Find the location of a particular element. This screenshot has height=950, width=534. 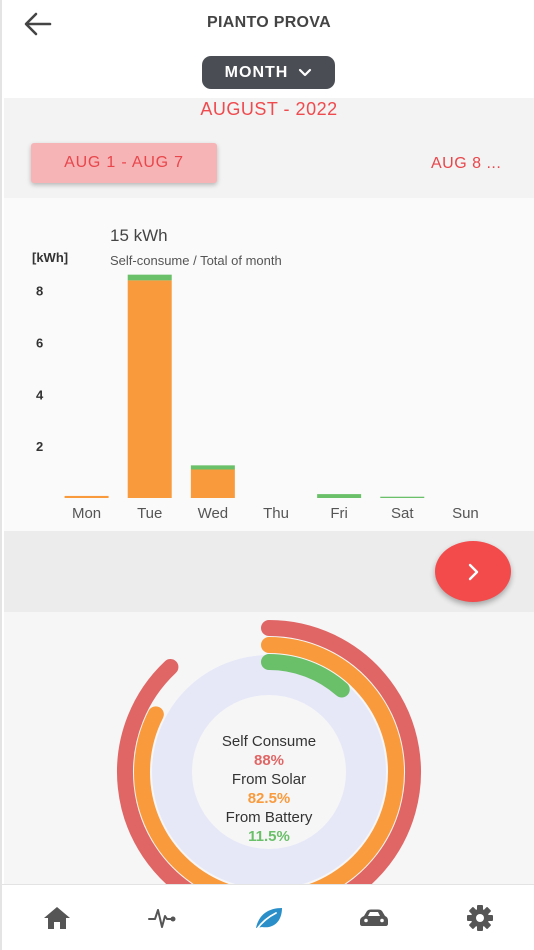

arrow-left-icon is located at coordinates (38, 24).